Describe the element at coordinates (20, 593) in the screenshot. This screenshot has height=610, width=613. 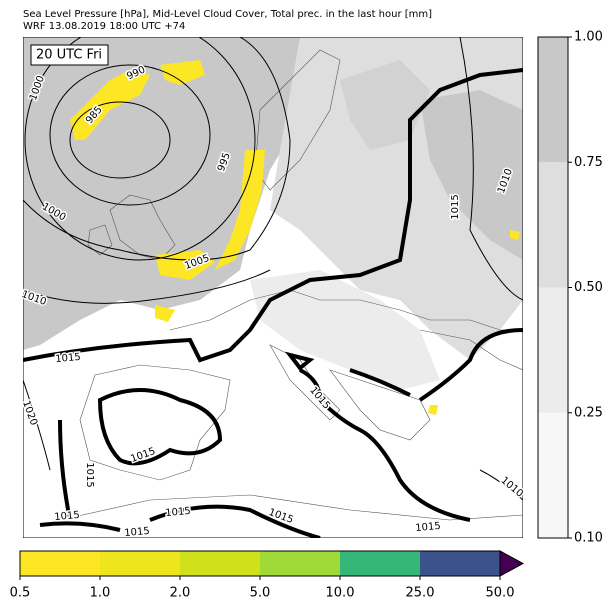
I see `tick-label: 0.5` at that location.